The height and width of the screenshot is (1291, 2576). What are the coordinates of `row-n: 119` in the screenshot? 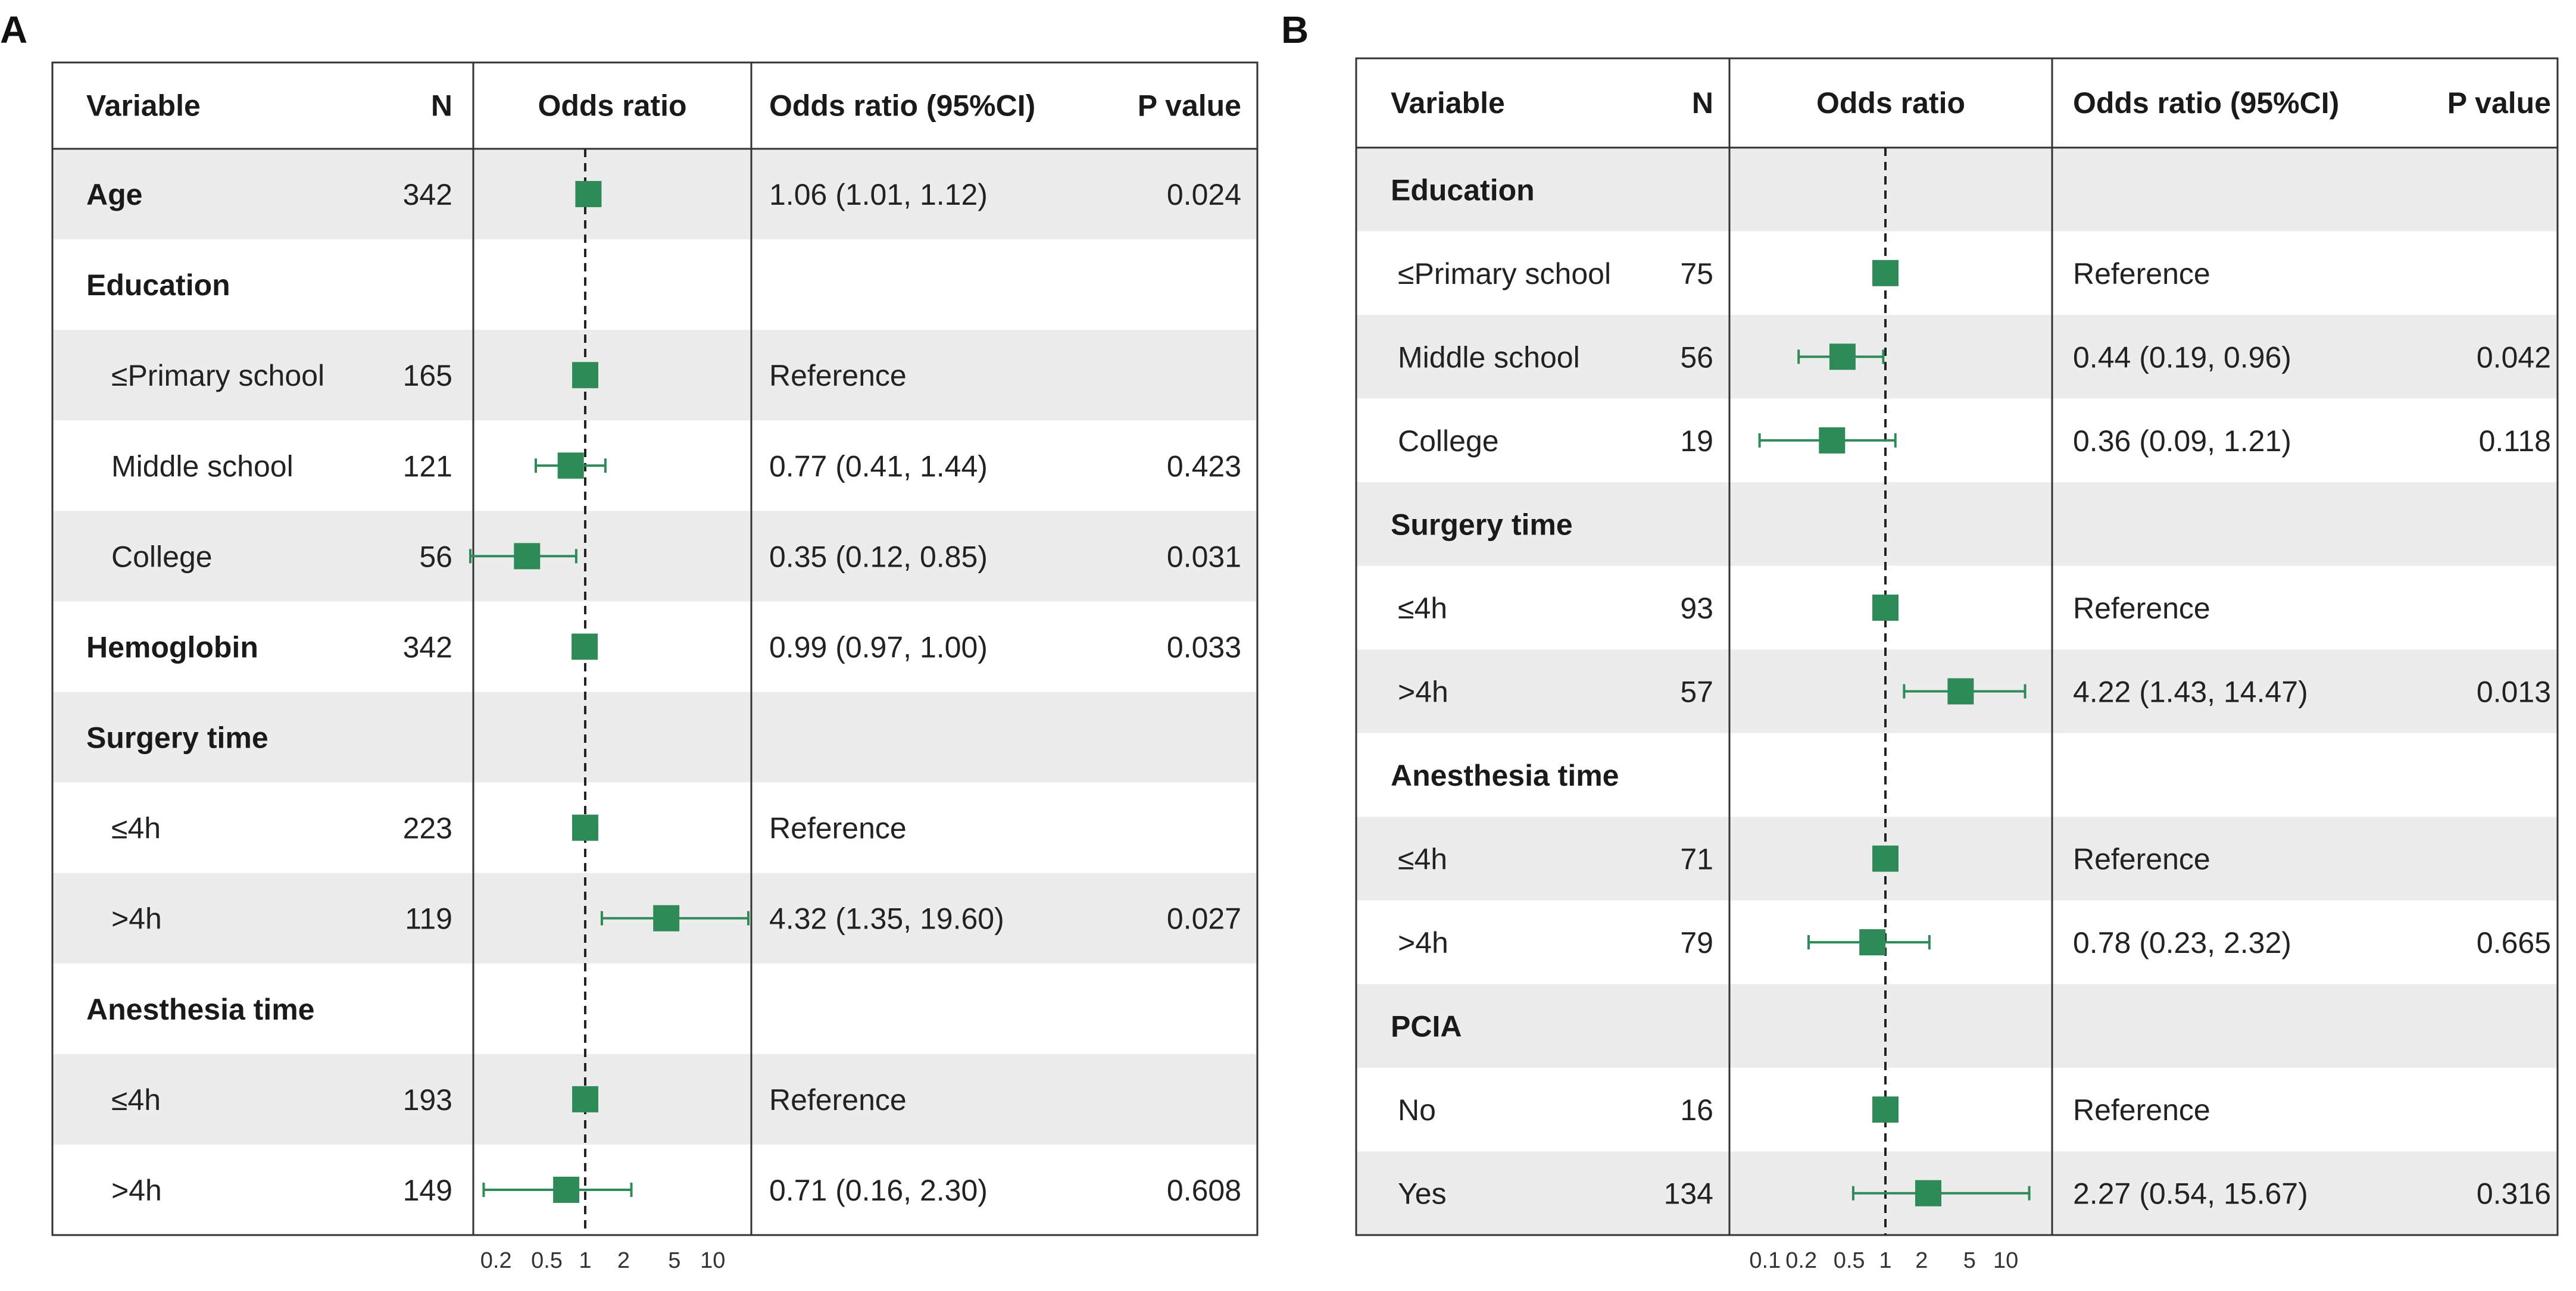 It's located at (428, 919).